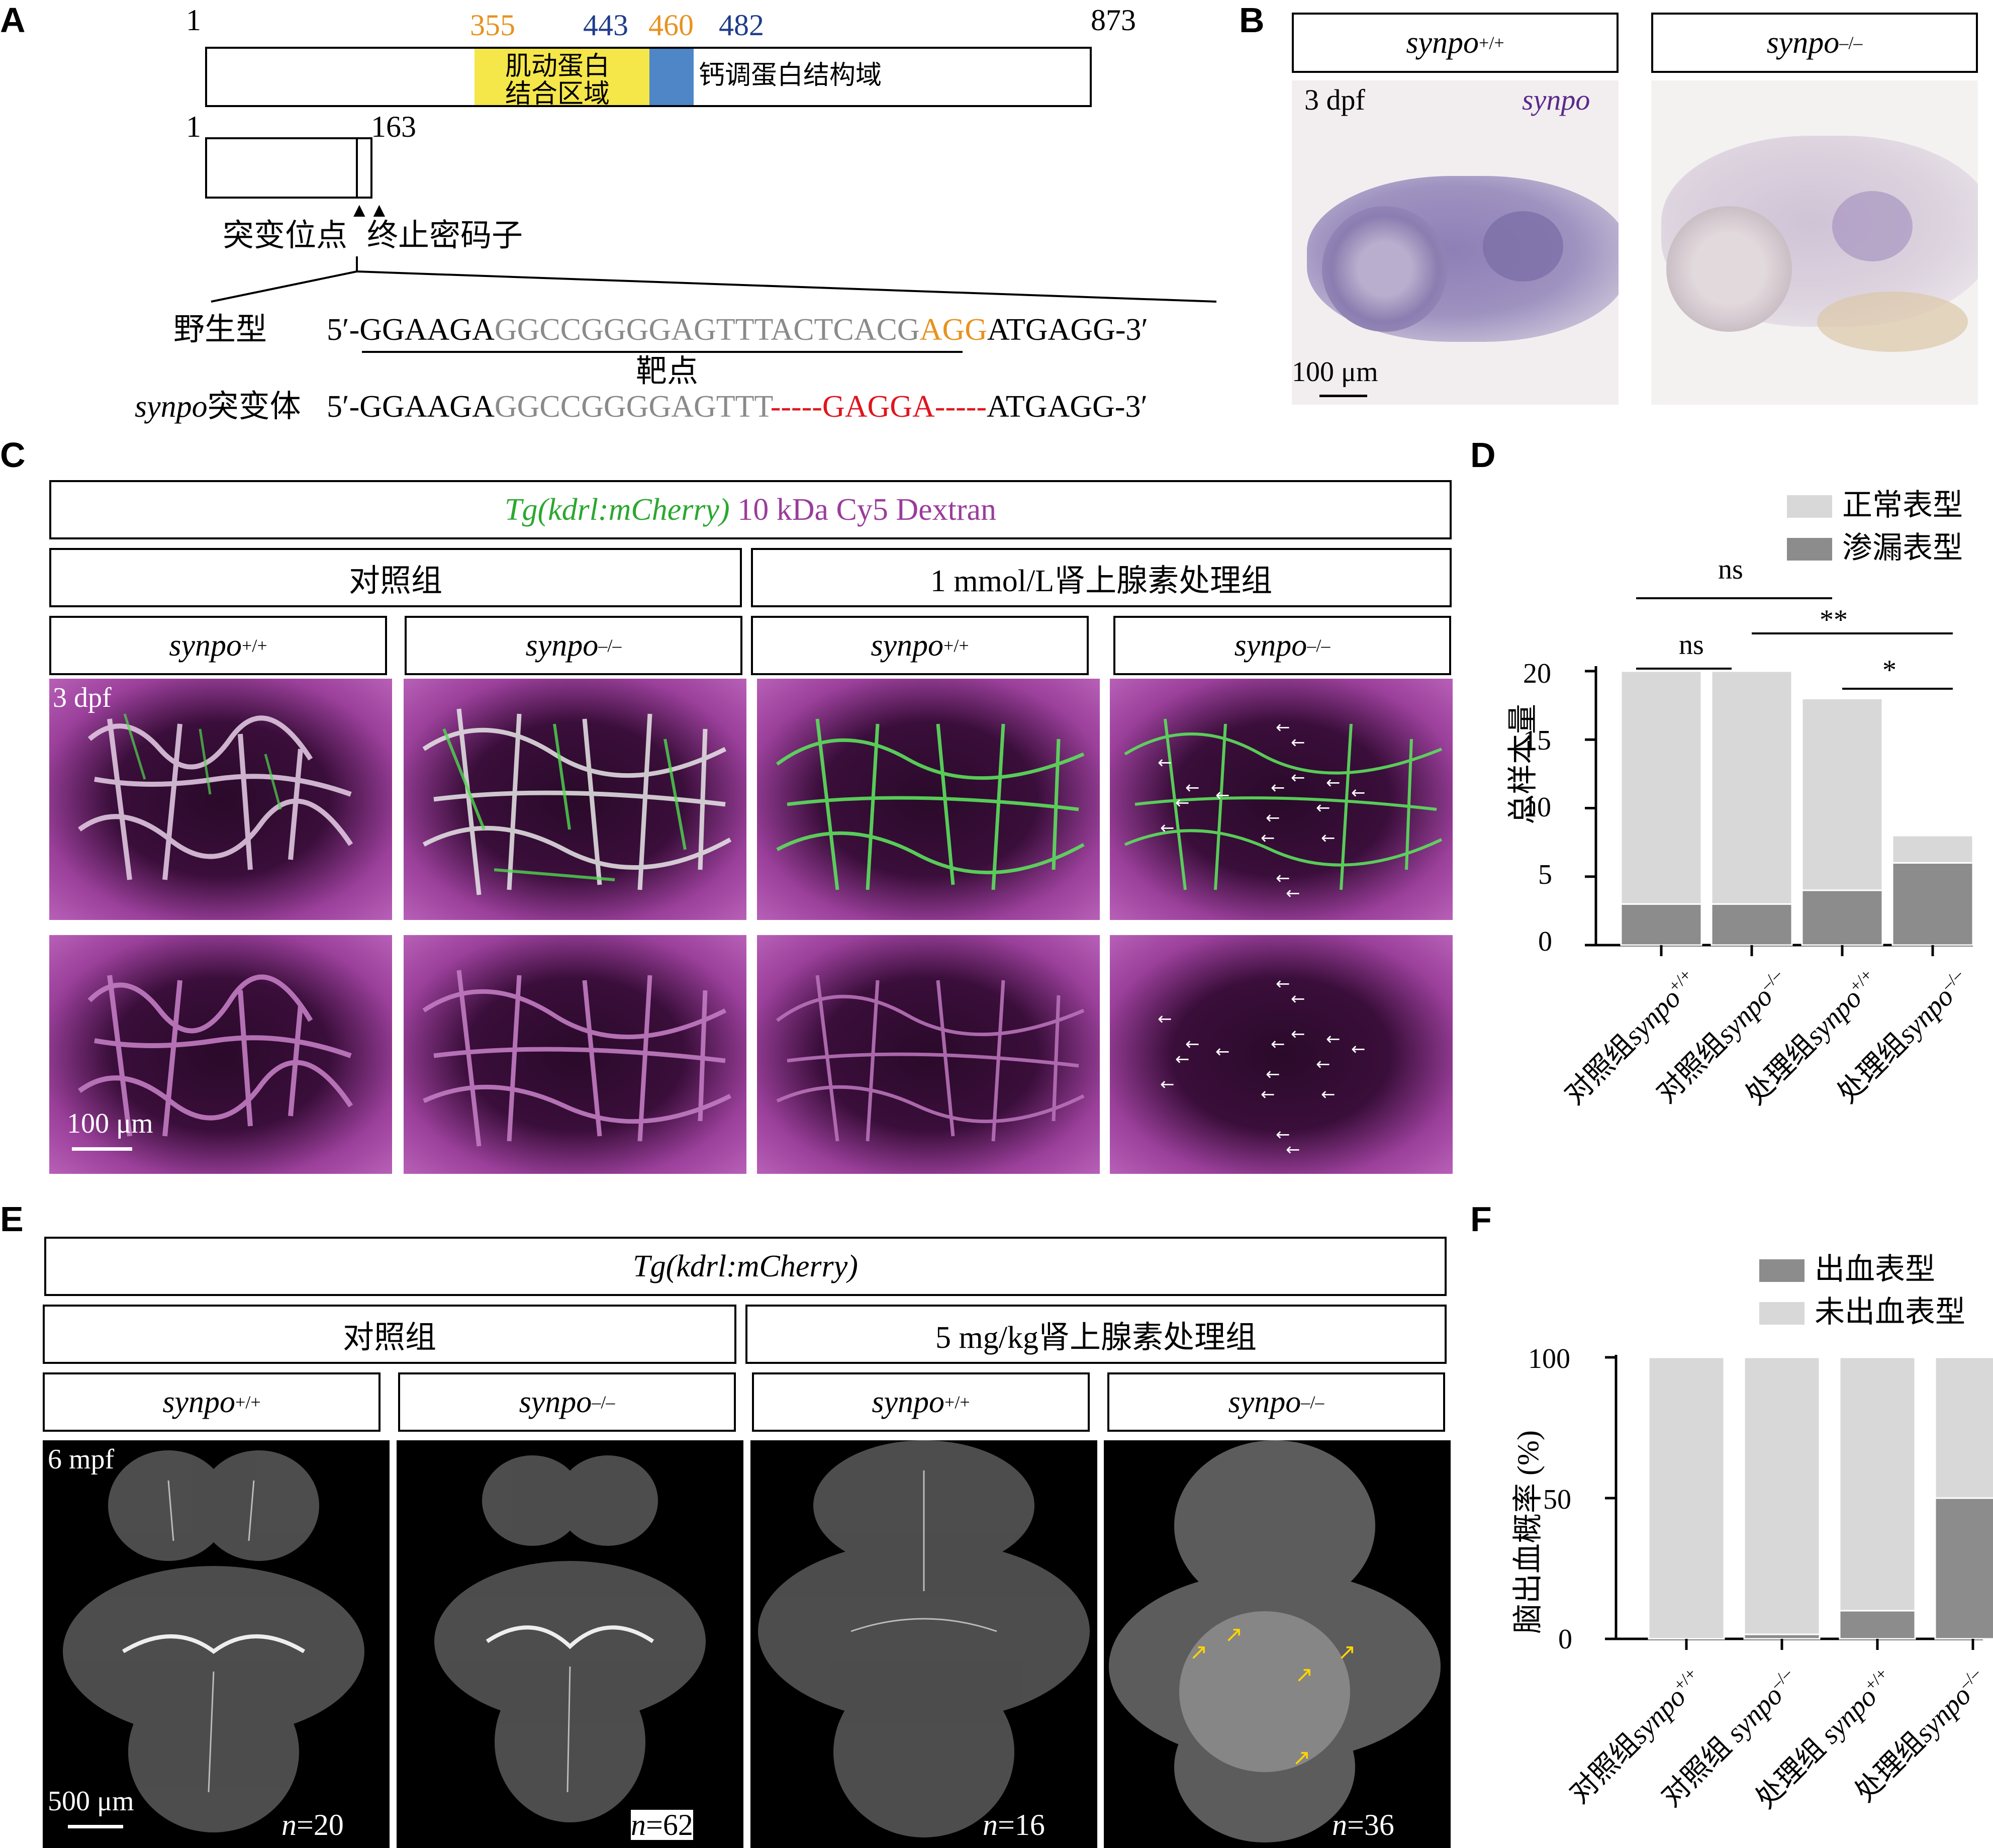  I want to click on header-wt-b: synpo +/+, so click(1456, 43).